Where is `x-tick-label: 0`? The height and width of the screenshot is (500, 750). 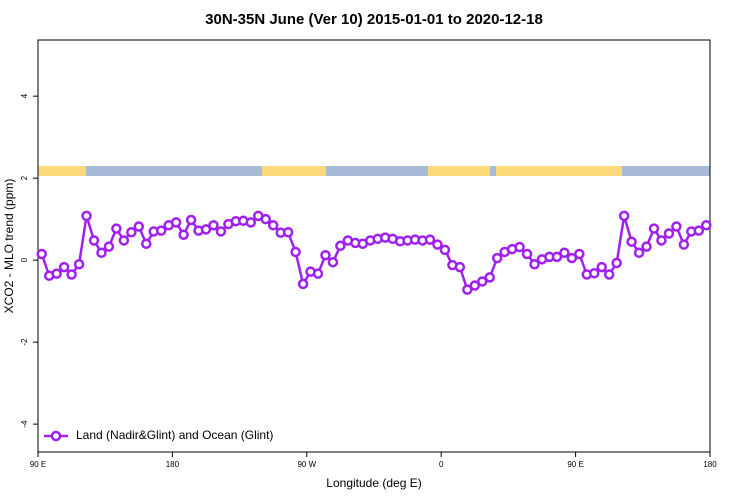 x-tick-label: 0 is located at coordinates (441, 464).